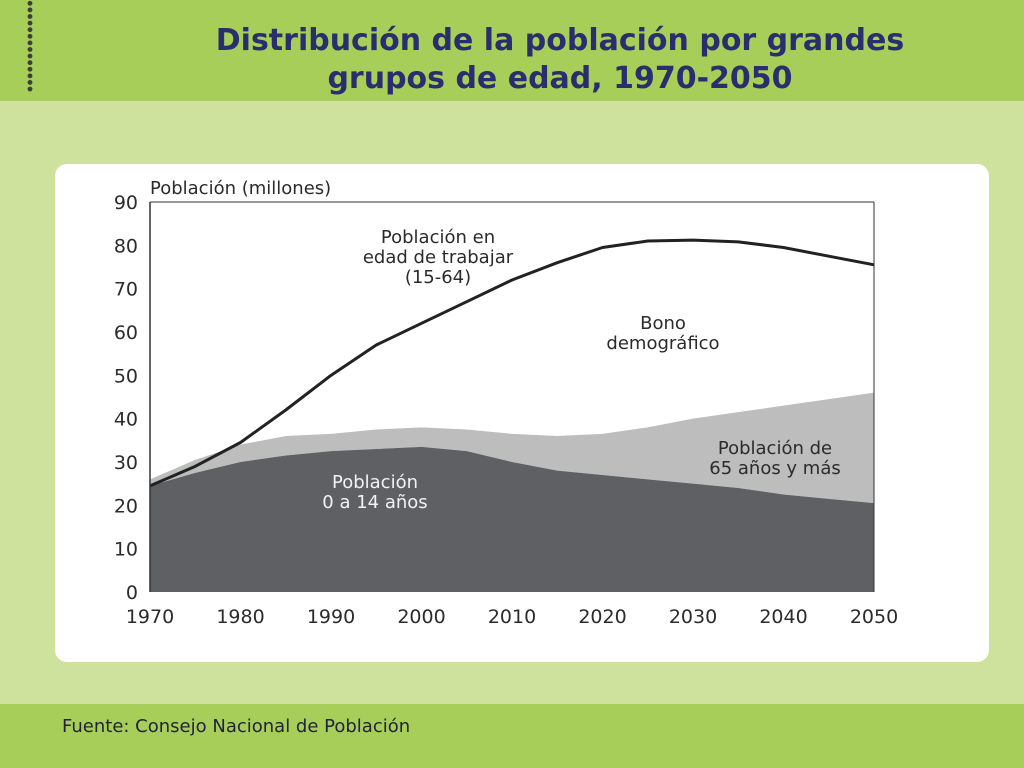 This screenshot has height=768, width=1024. What do you see at coordinates (375, 482) in the screenshot?
I see `annotation-children: Población` at bounding box center [375, 482].